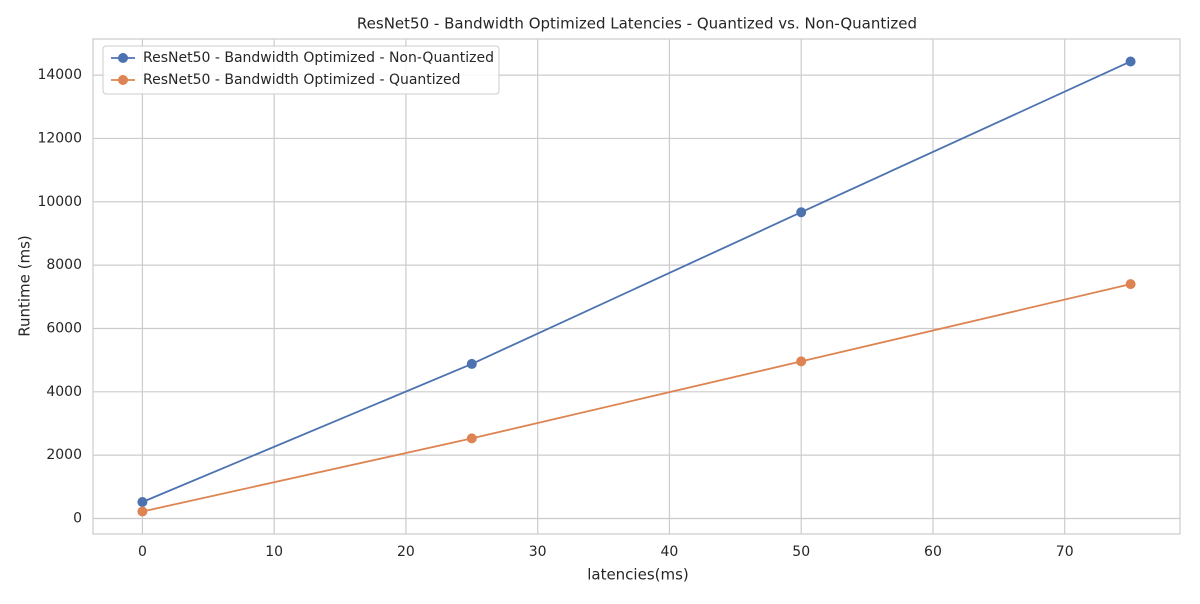  What do you see at coordinates (538, 552) in the screenshot?
I see `x-tick-label: 30` at bounding box center [538, 552].